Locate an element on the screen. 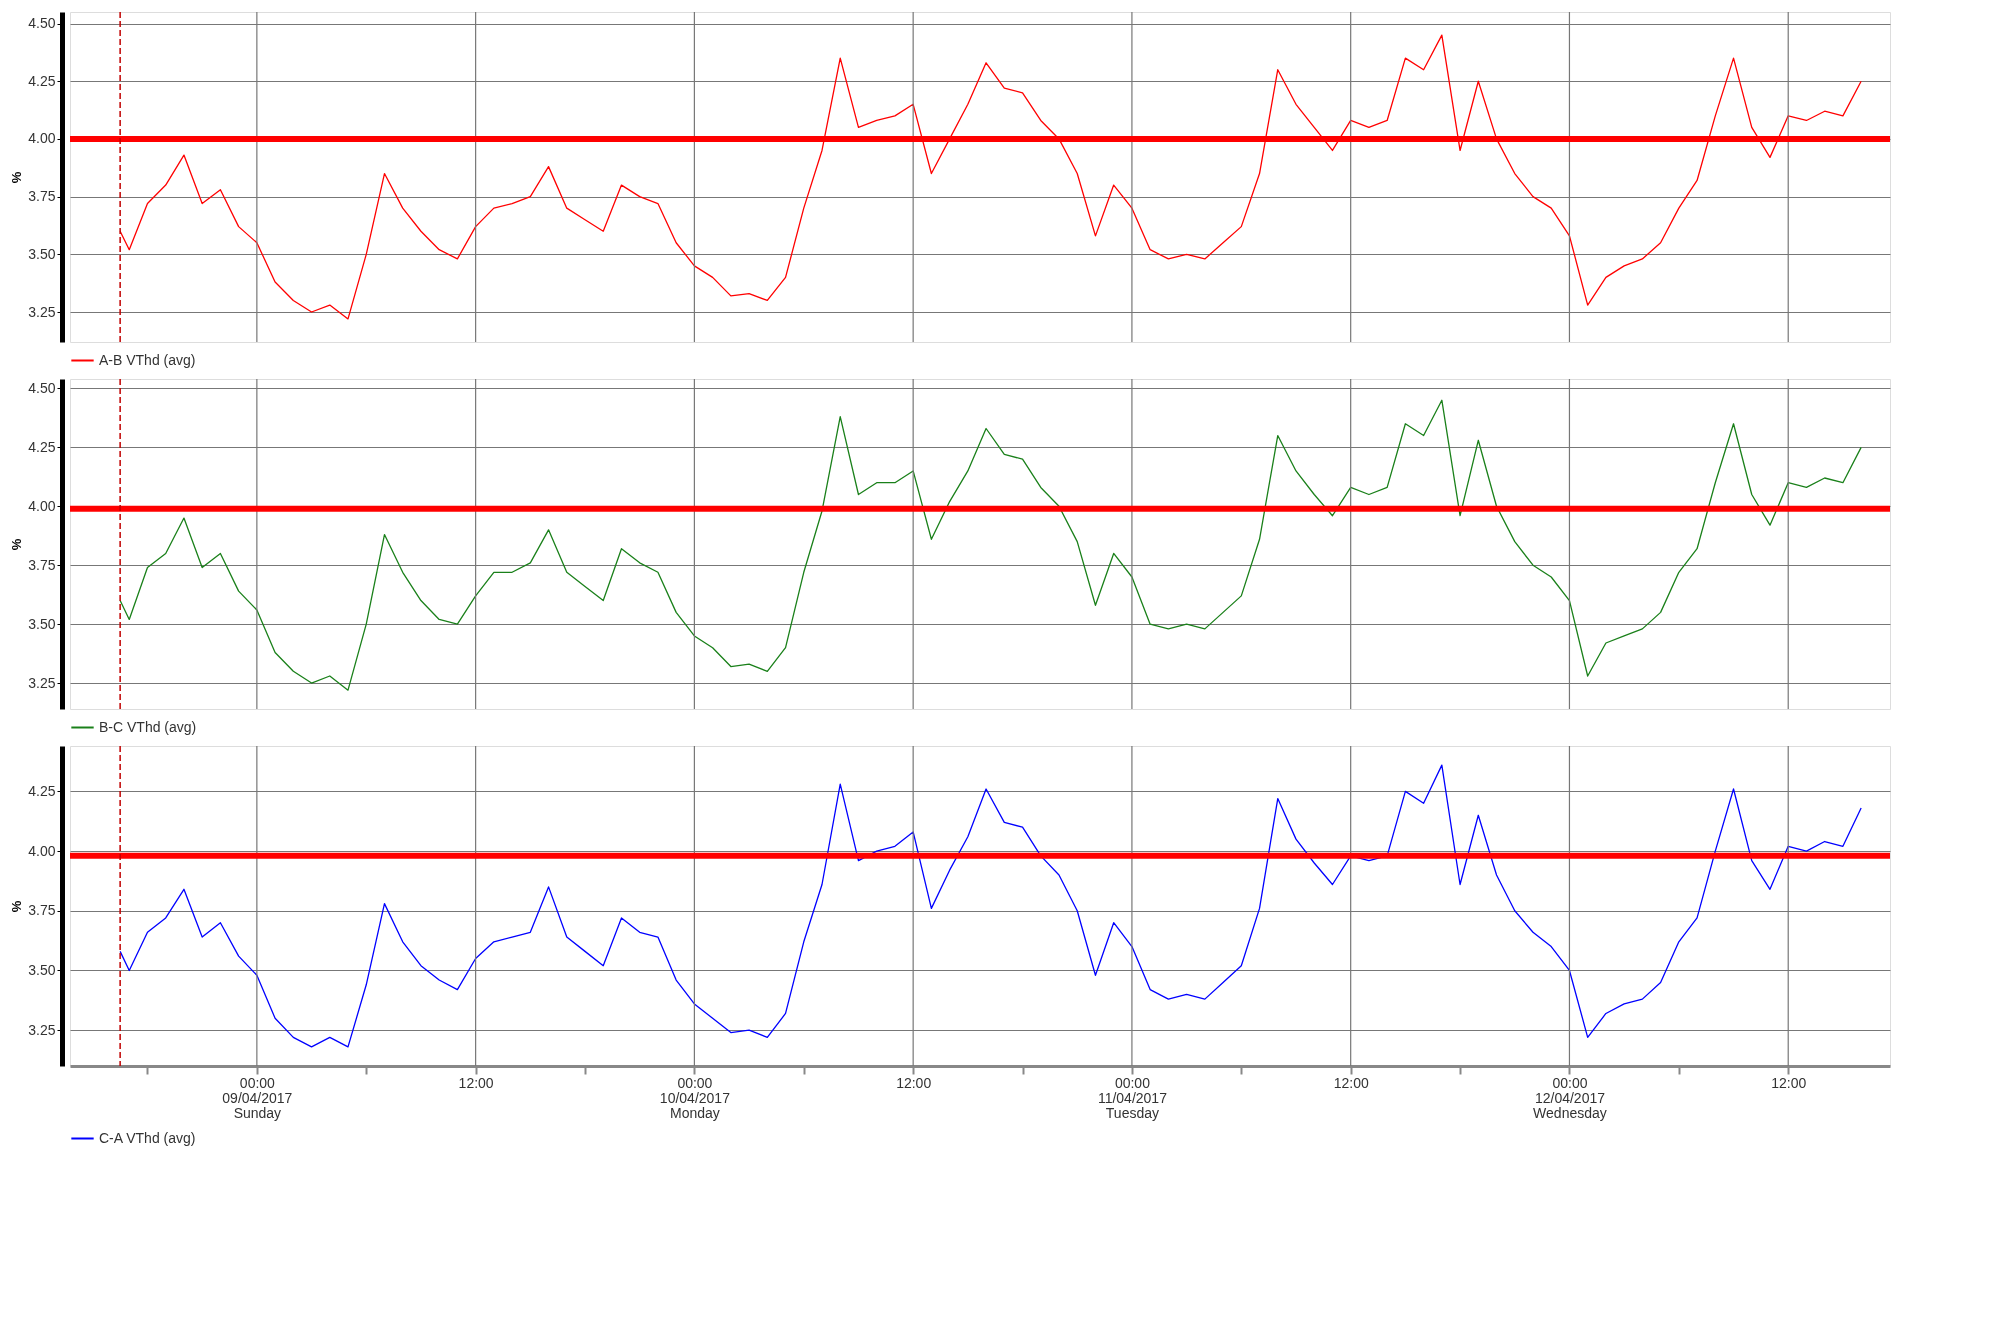  x-tick-label: 00:00 10/04/2017 Monday is located at coordinates (695, 1097).